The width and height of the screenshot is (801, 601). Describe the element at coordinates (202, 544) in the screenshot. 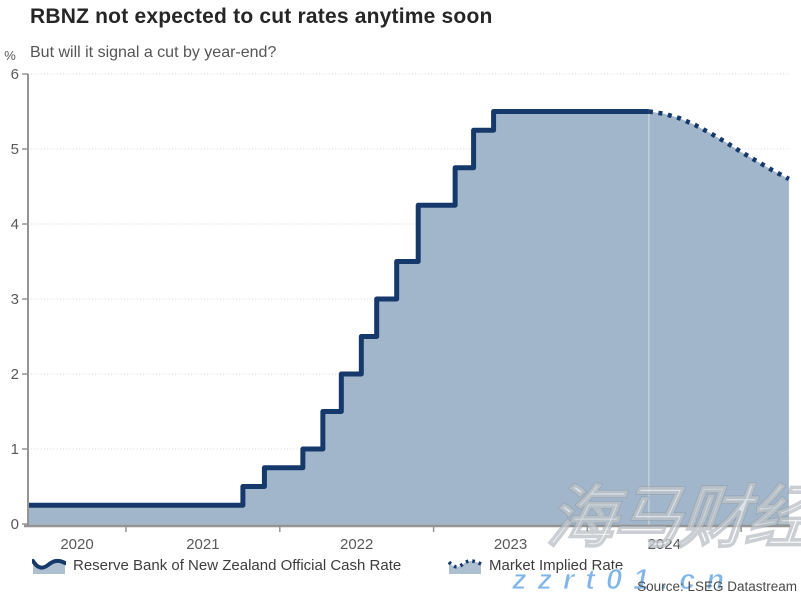

I see `x-tick-label: 2021` at that location.